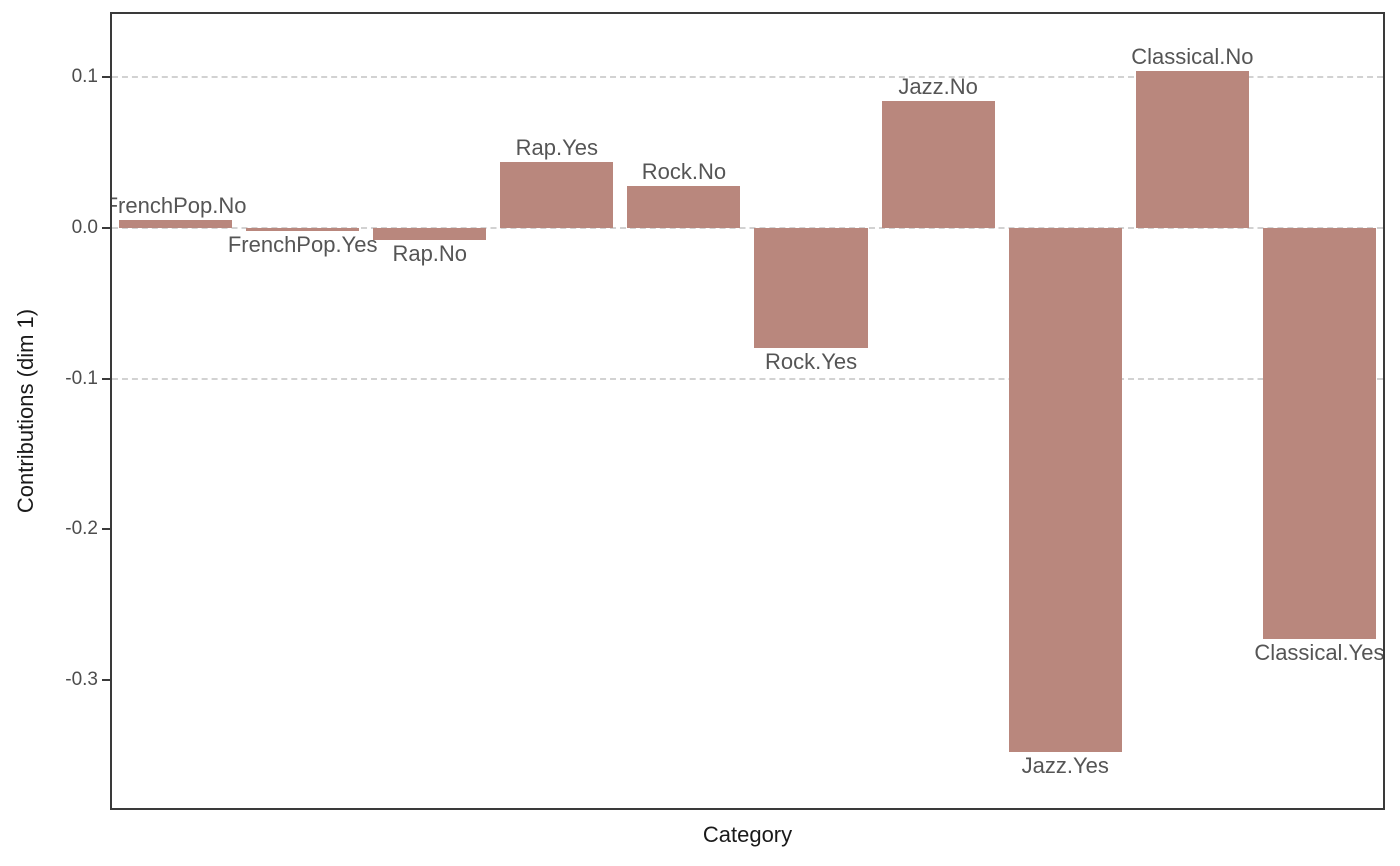 The width and height of the screenshot is (1400, 866). I want to click on y-tick-label: -0.2, so click(81, 529).